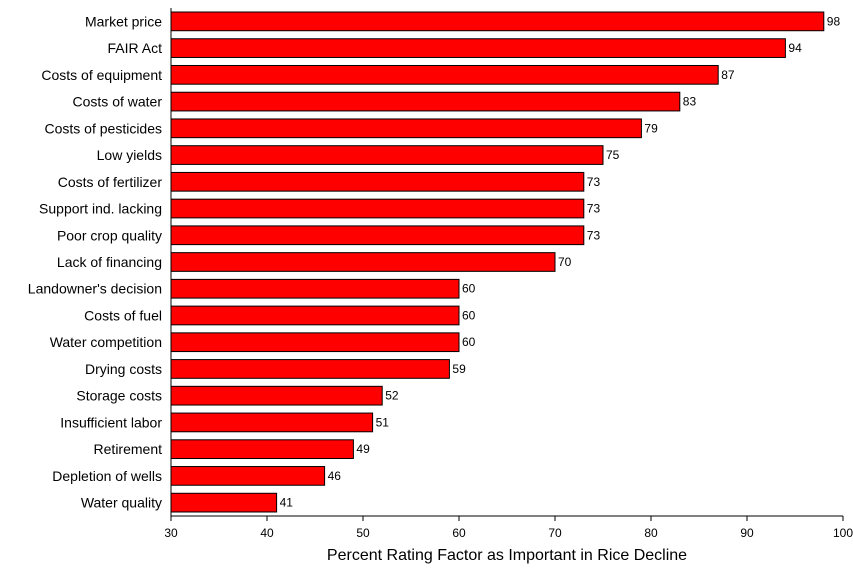  I want to click on x-tick-label-50: 50, so click(363, 533).